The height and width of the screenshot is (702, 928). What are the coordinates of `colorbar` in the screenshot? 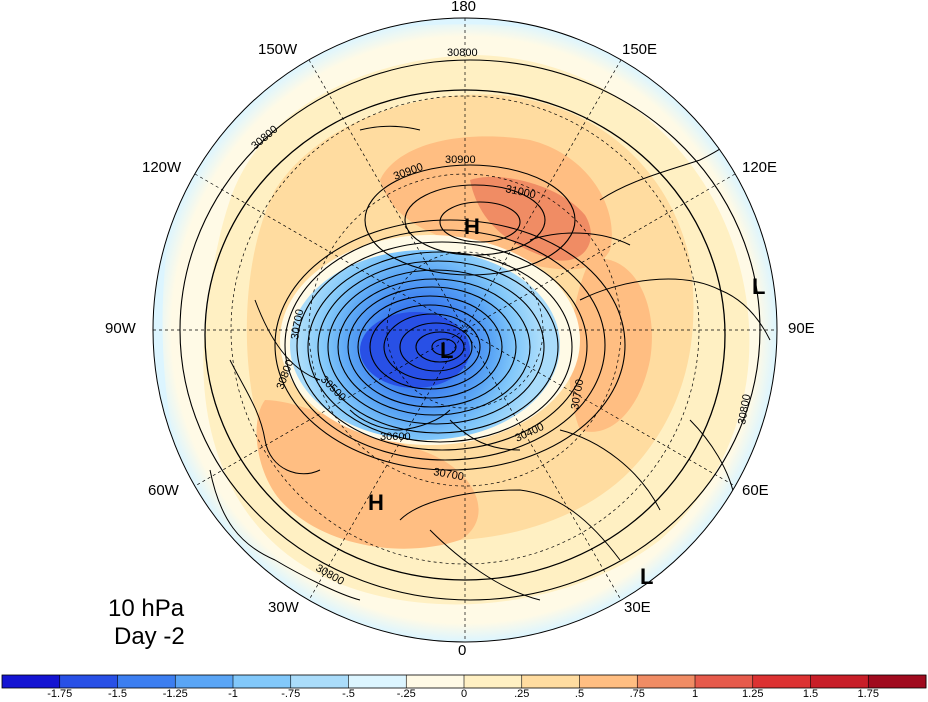 It's located at (464, 681).